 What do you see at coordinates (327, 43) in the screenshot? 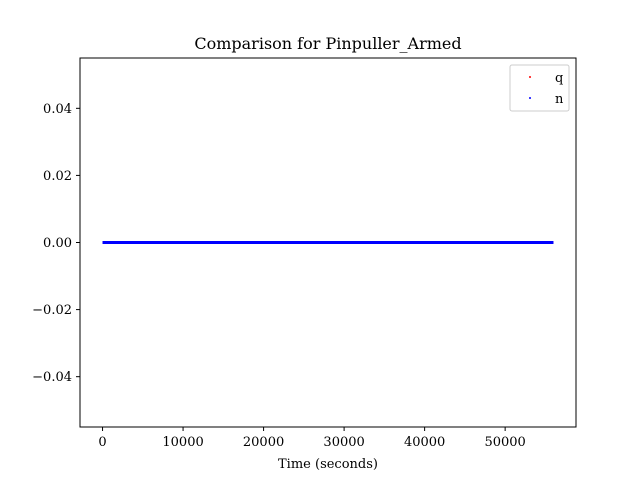
I see `chart-title: Comparison for Pinpuller_Armed` at bounding box center [327, 43].